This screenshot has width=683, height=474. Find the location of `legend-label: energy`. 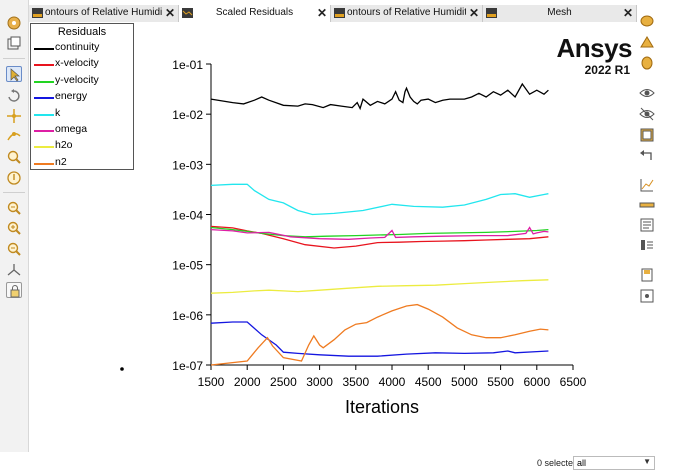

legend-label: energy is located at coordinates (71, 96).